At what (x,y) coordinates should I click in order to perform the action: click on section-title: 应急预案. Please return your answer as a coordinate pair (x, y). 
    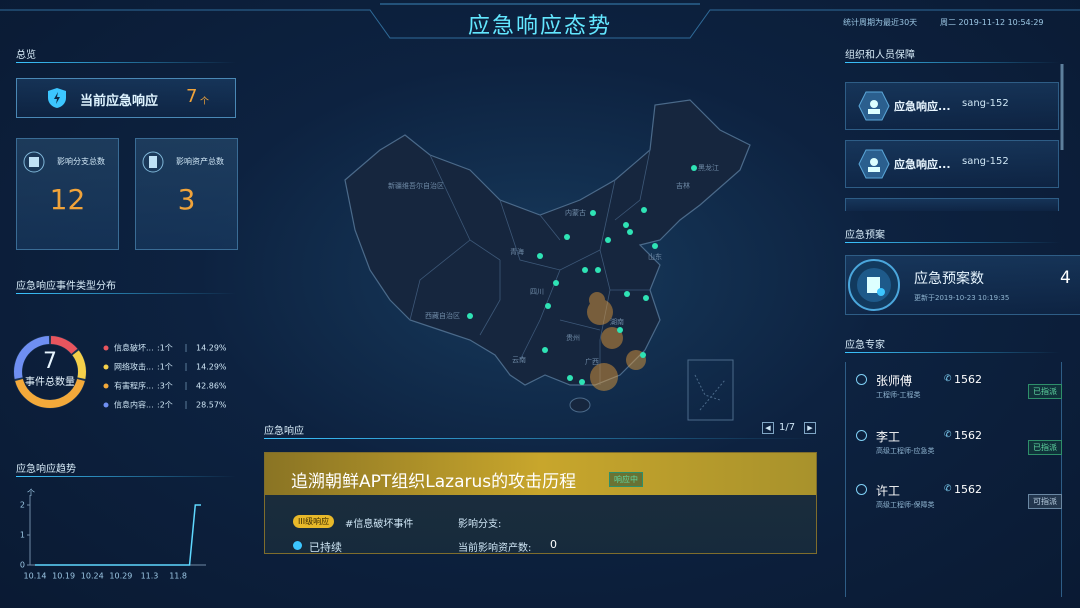
    Looking at the image, I should click on (865, 235).